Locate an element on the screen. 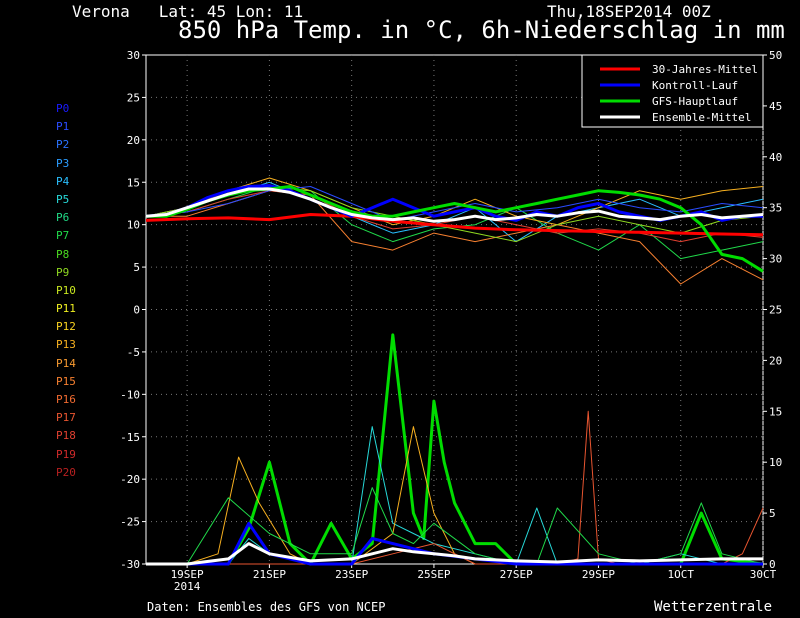 The image size is (800, 618). member-label: P6 is located at coordinates (63, 218).